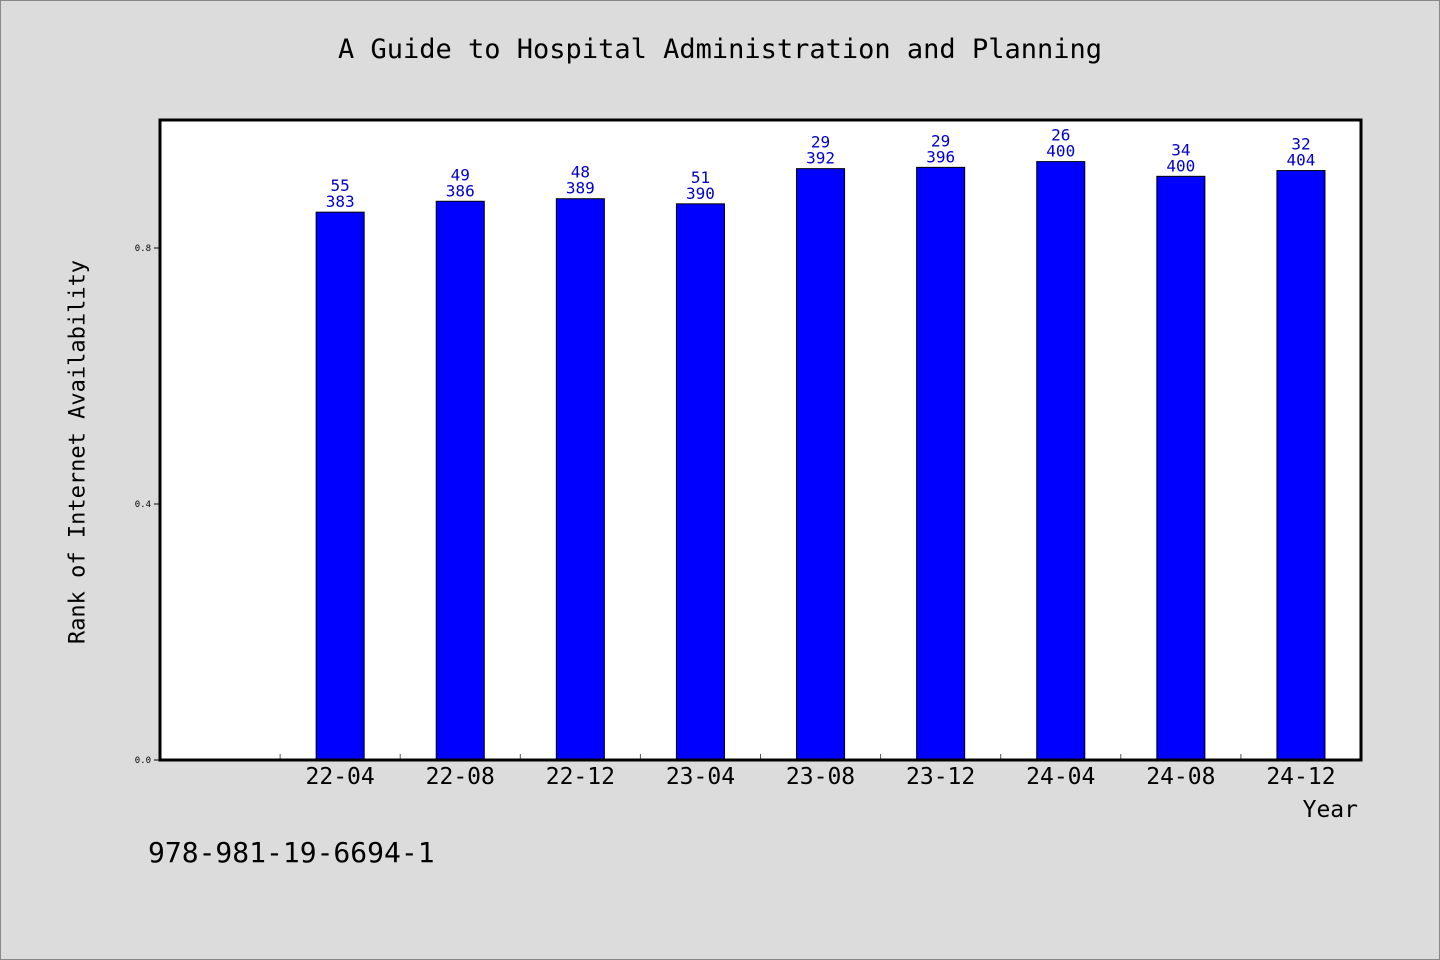  What do you see at coordinates (460, 777) in the screenshot?
I see `x-tick-label: 22-08` at bounding box center [460, 777].